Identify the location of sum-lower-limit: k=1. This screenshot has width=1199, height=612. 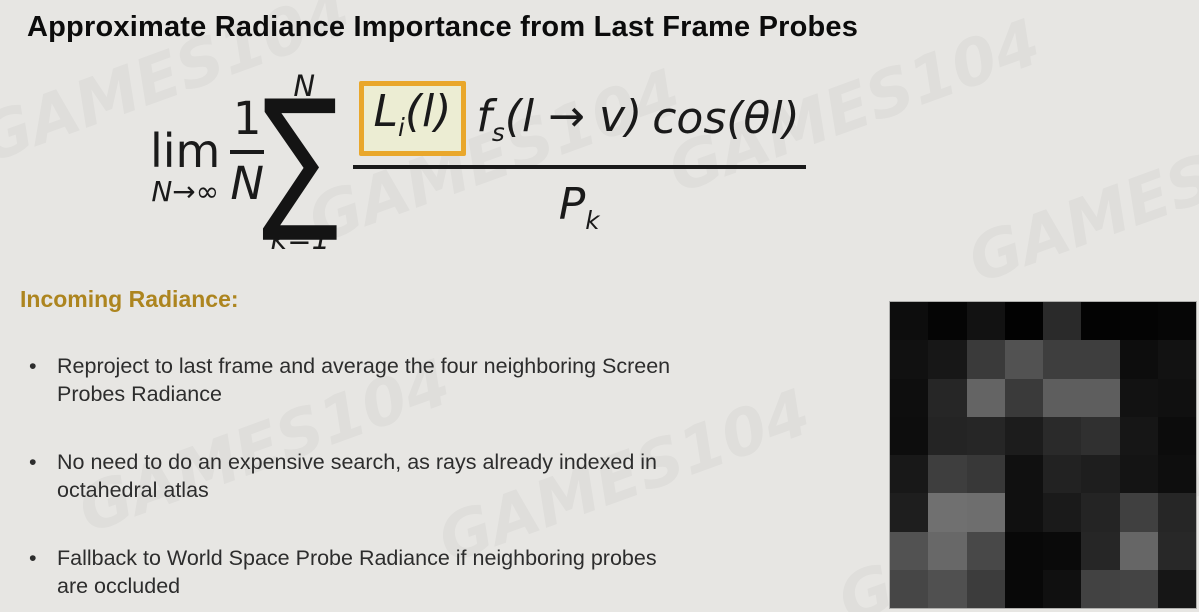
(300, 239).